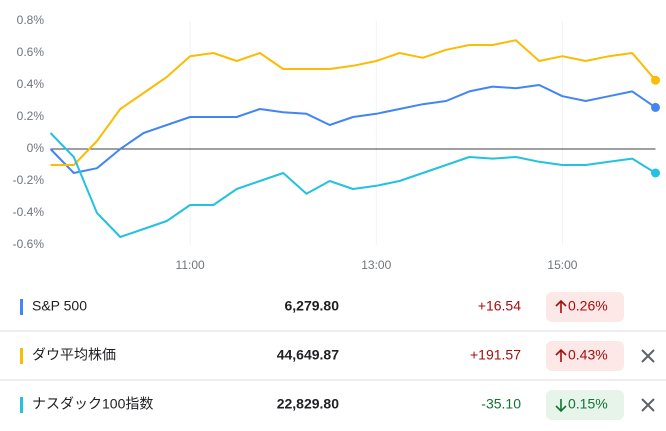 Image resolution: width=666 pixels, height=431 pixels. I want to click on y-tick-label: -0.4%, so click(29, 212).